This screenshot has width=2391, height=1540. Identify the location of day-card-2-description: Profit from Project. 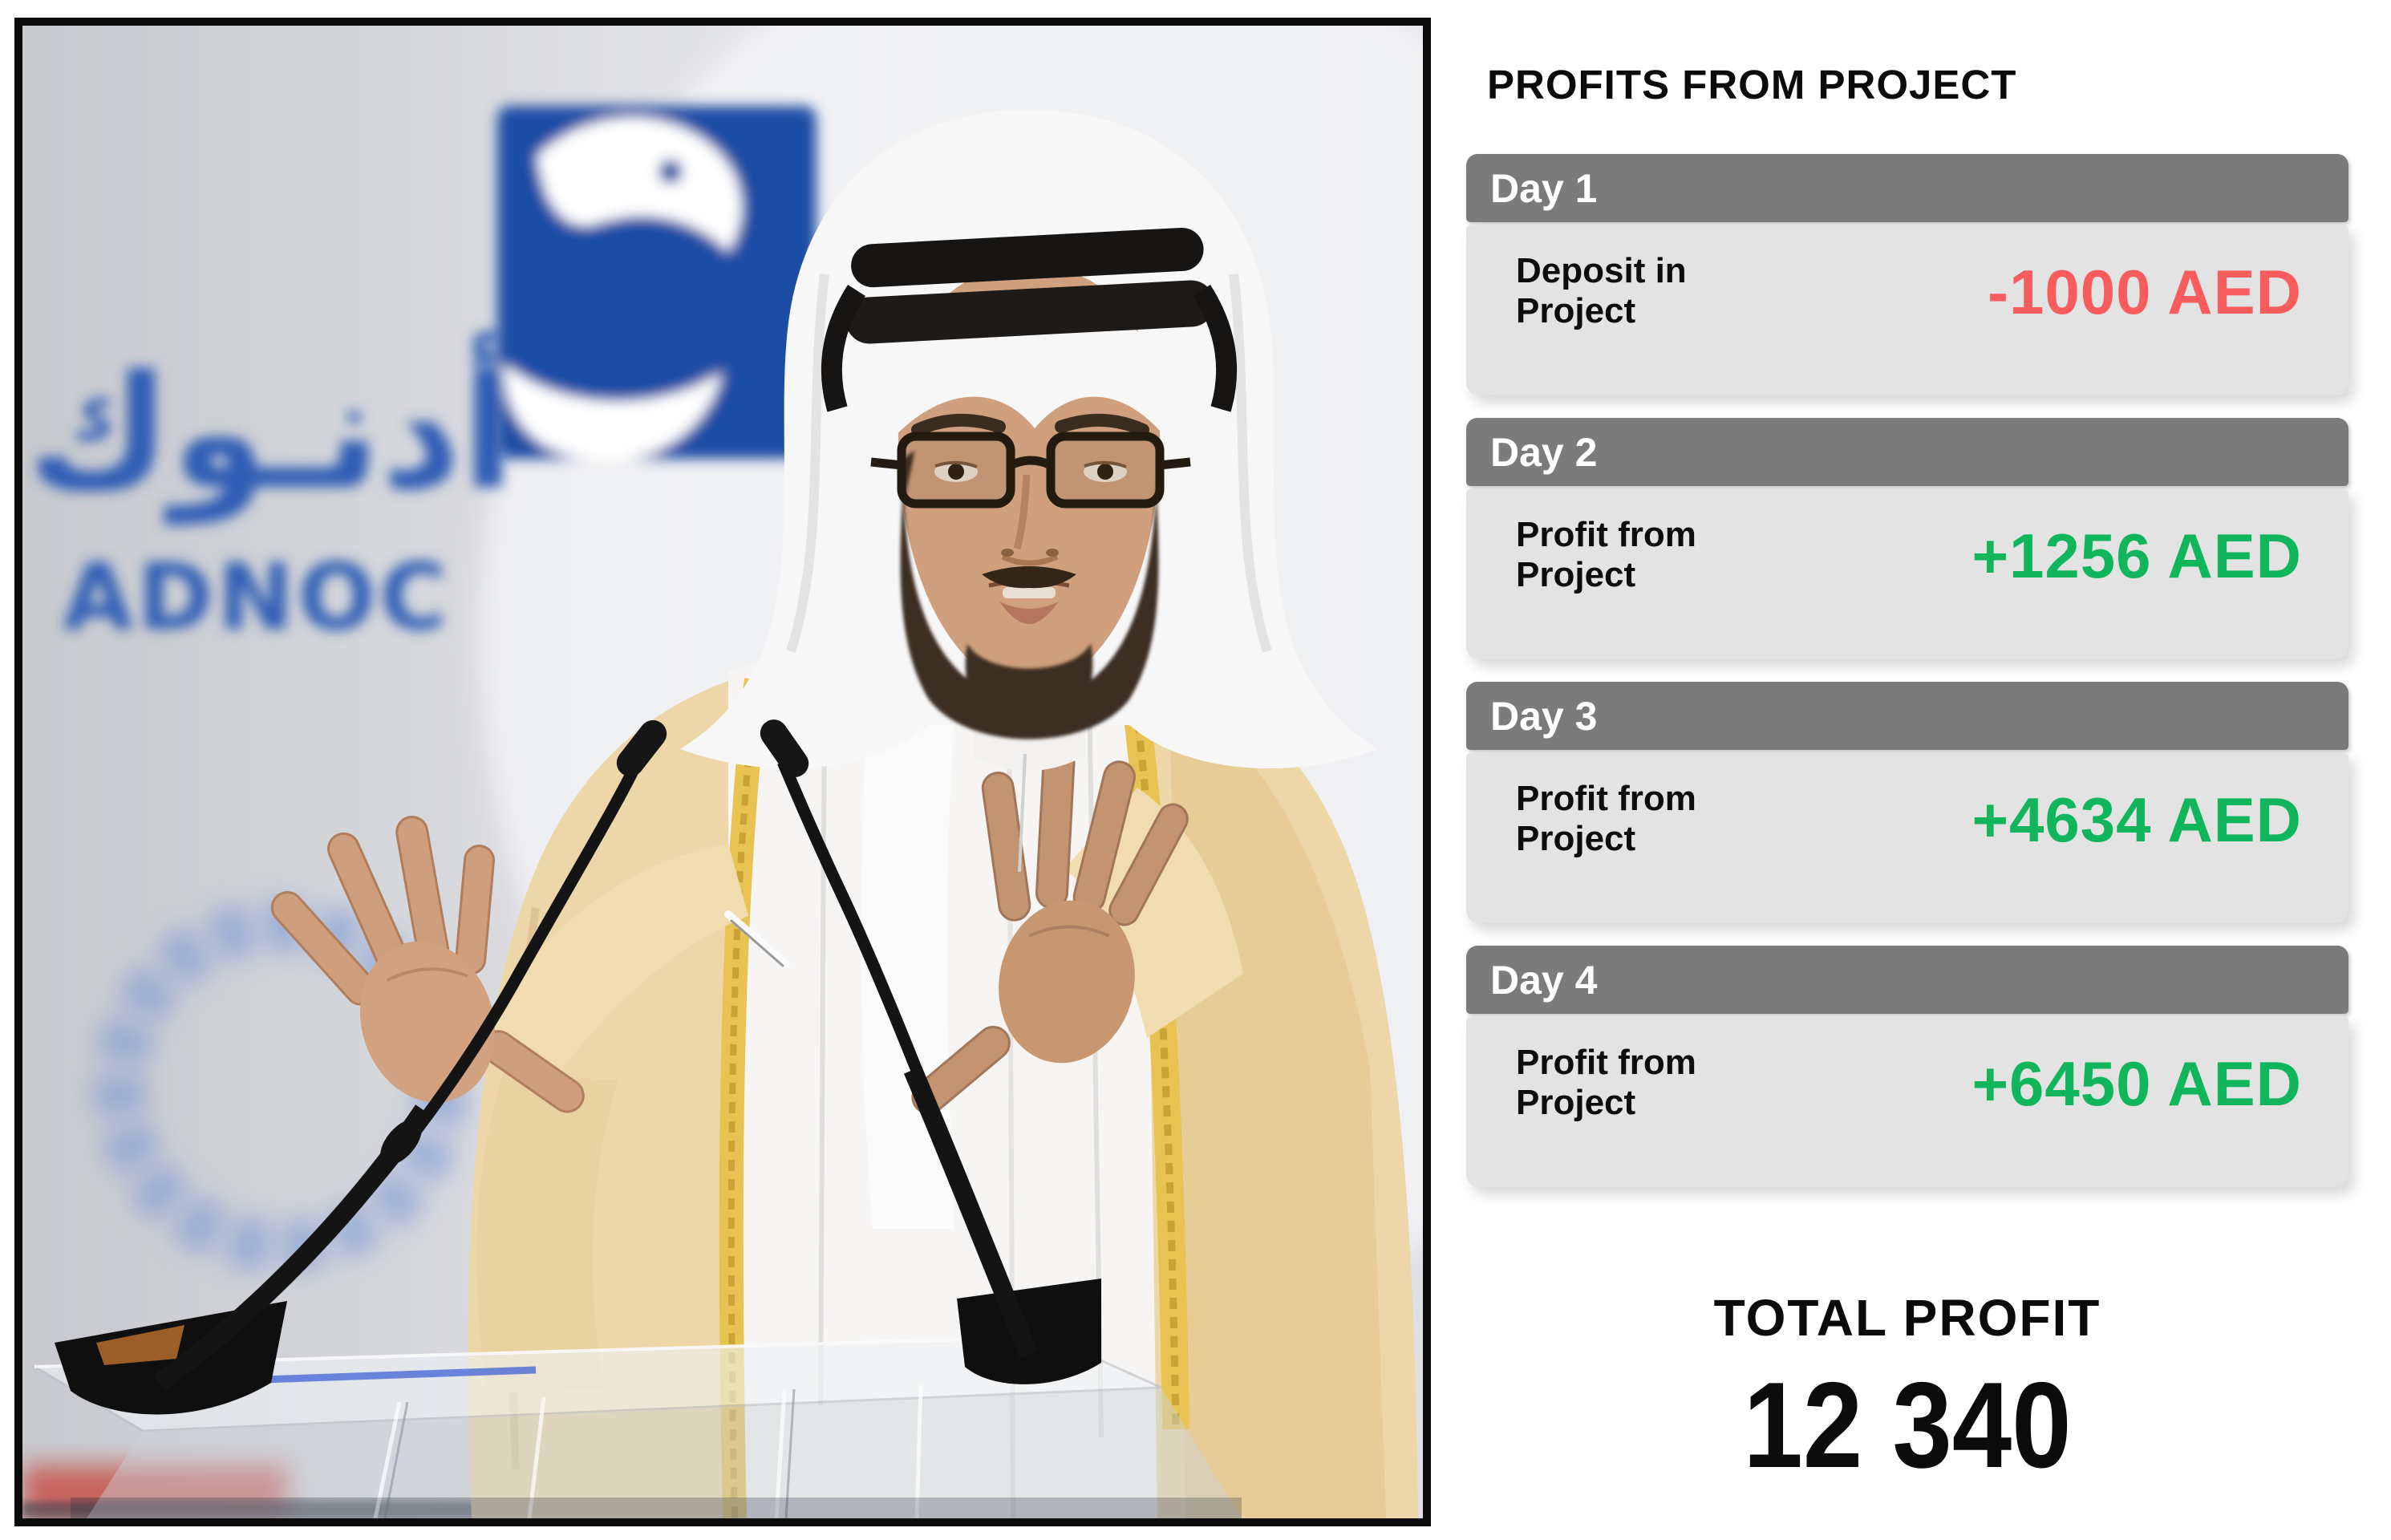
(1606, 555).